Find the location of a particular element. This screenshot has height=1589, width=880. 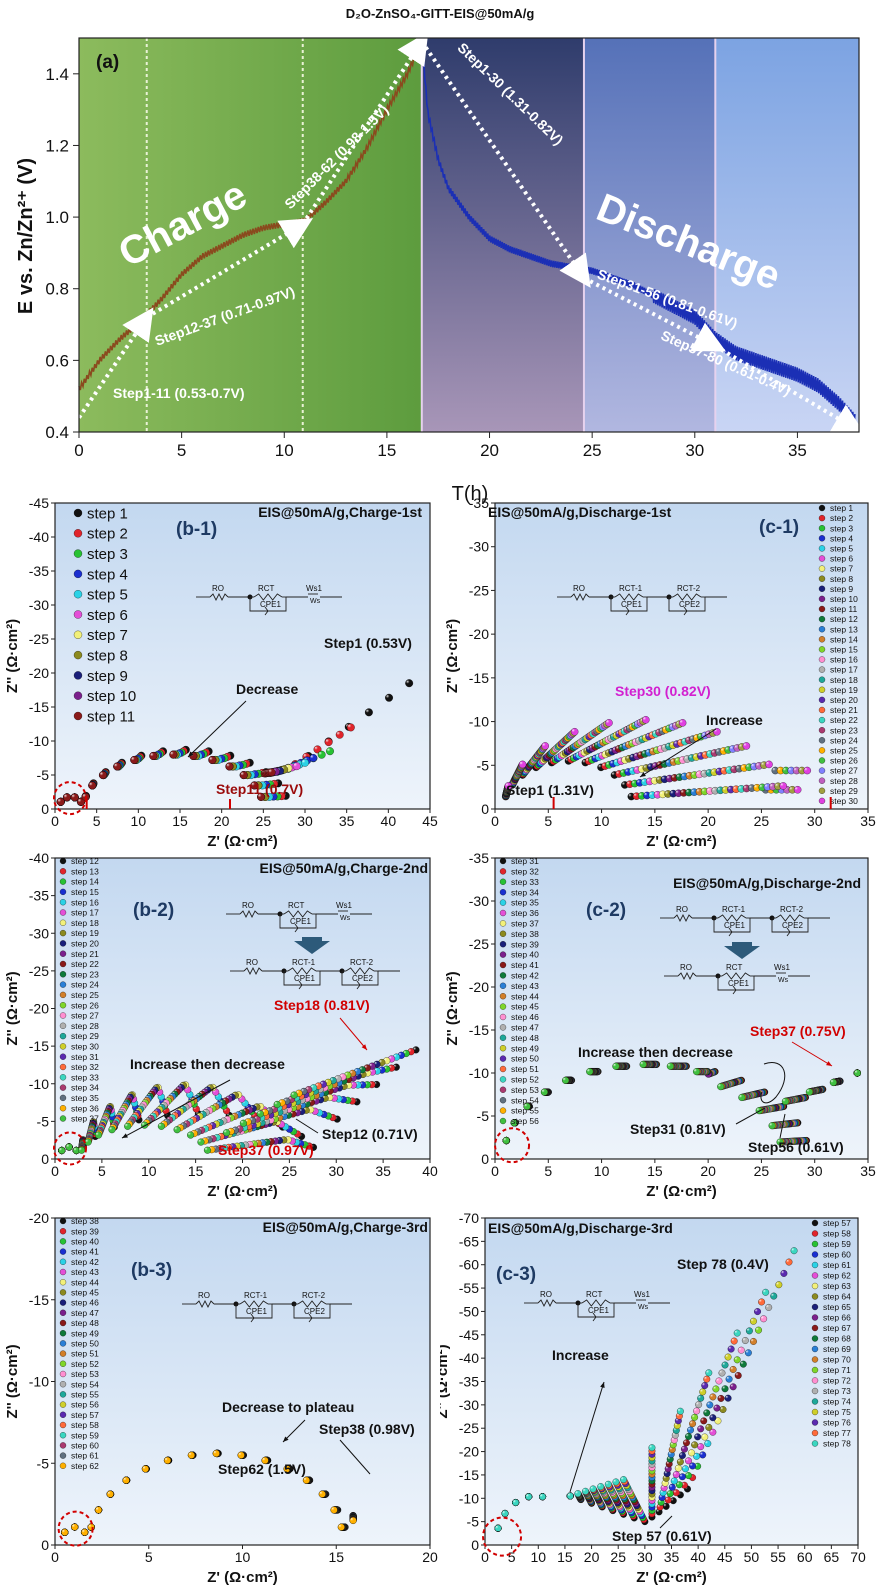

step31-pointer is located at coordinates (750, 1116).